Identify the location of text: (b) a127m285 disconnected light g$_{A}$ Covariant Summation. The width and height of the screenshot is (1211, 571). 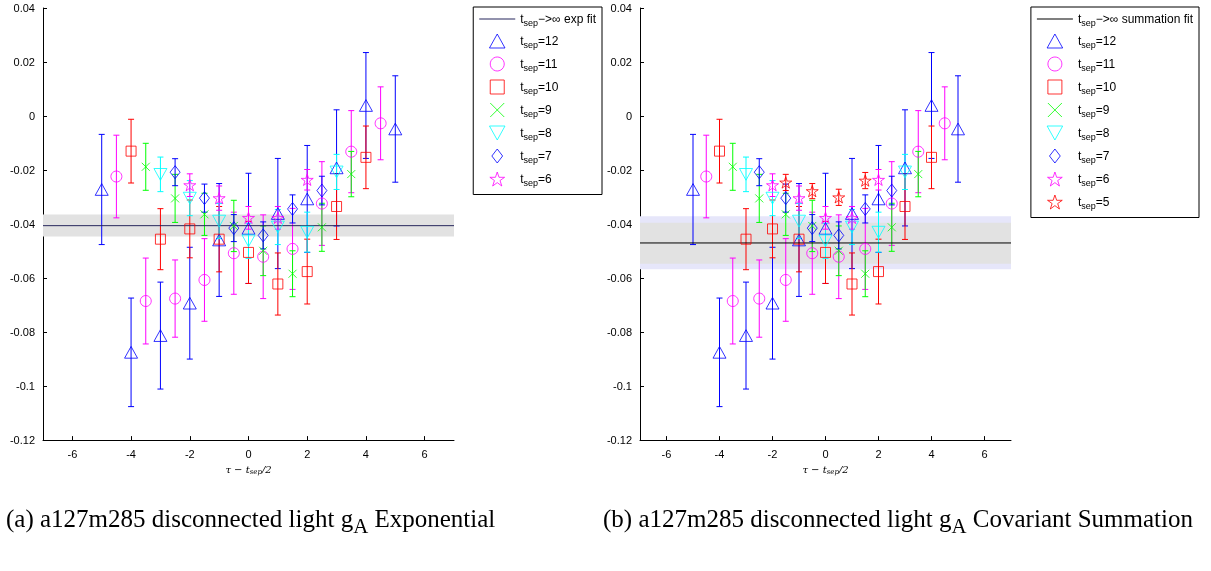
(898, 522).